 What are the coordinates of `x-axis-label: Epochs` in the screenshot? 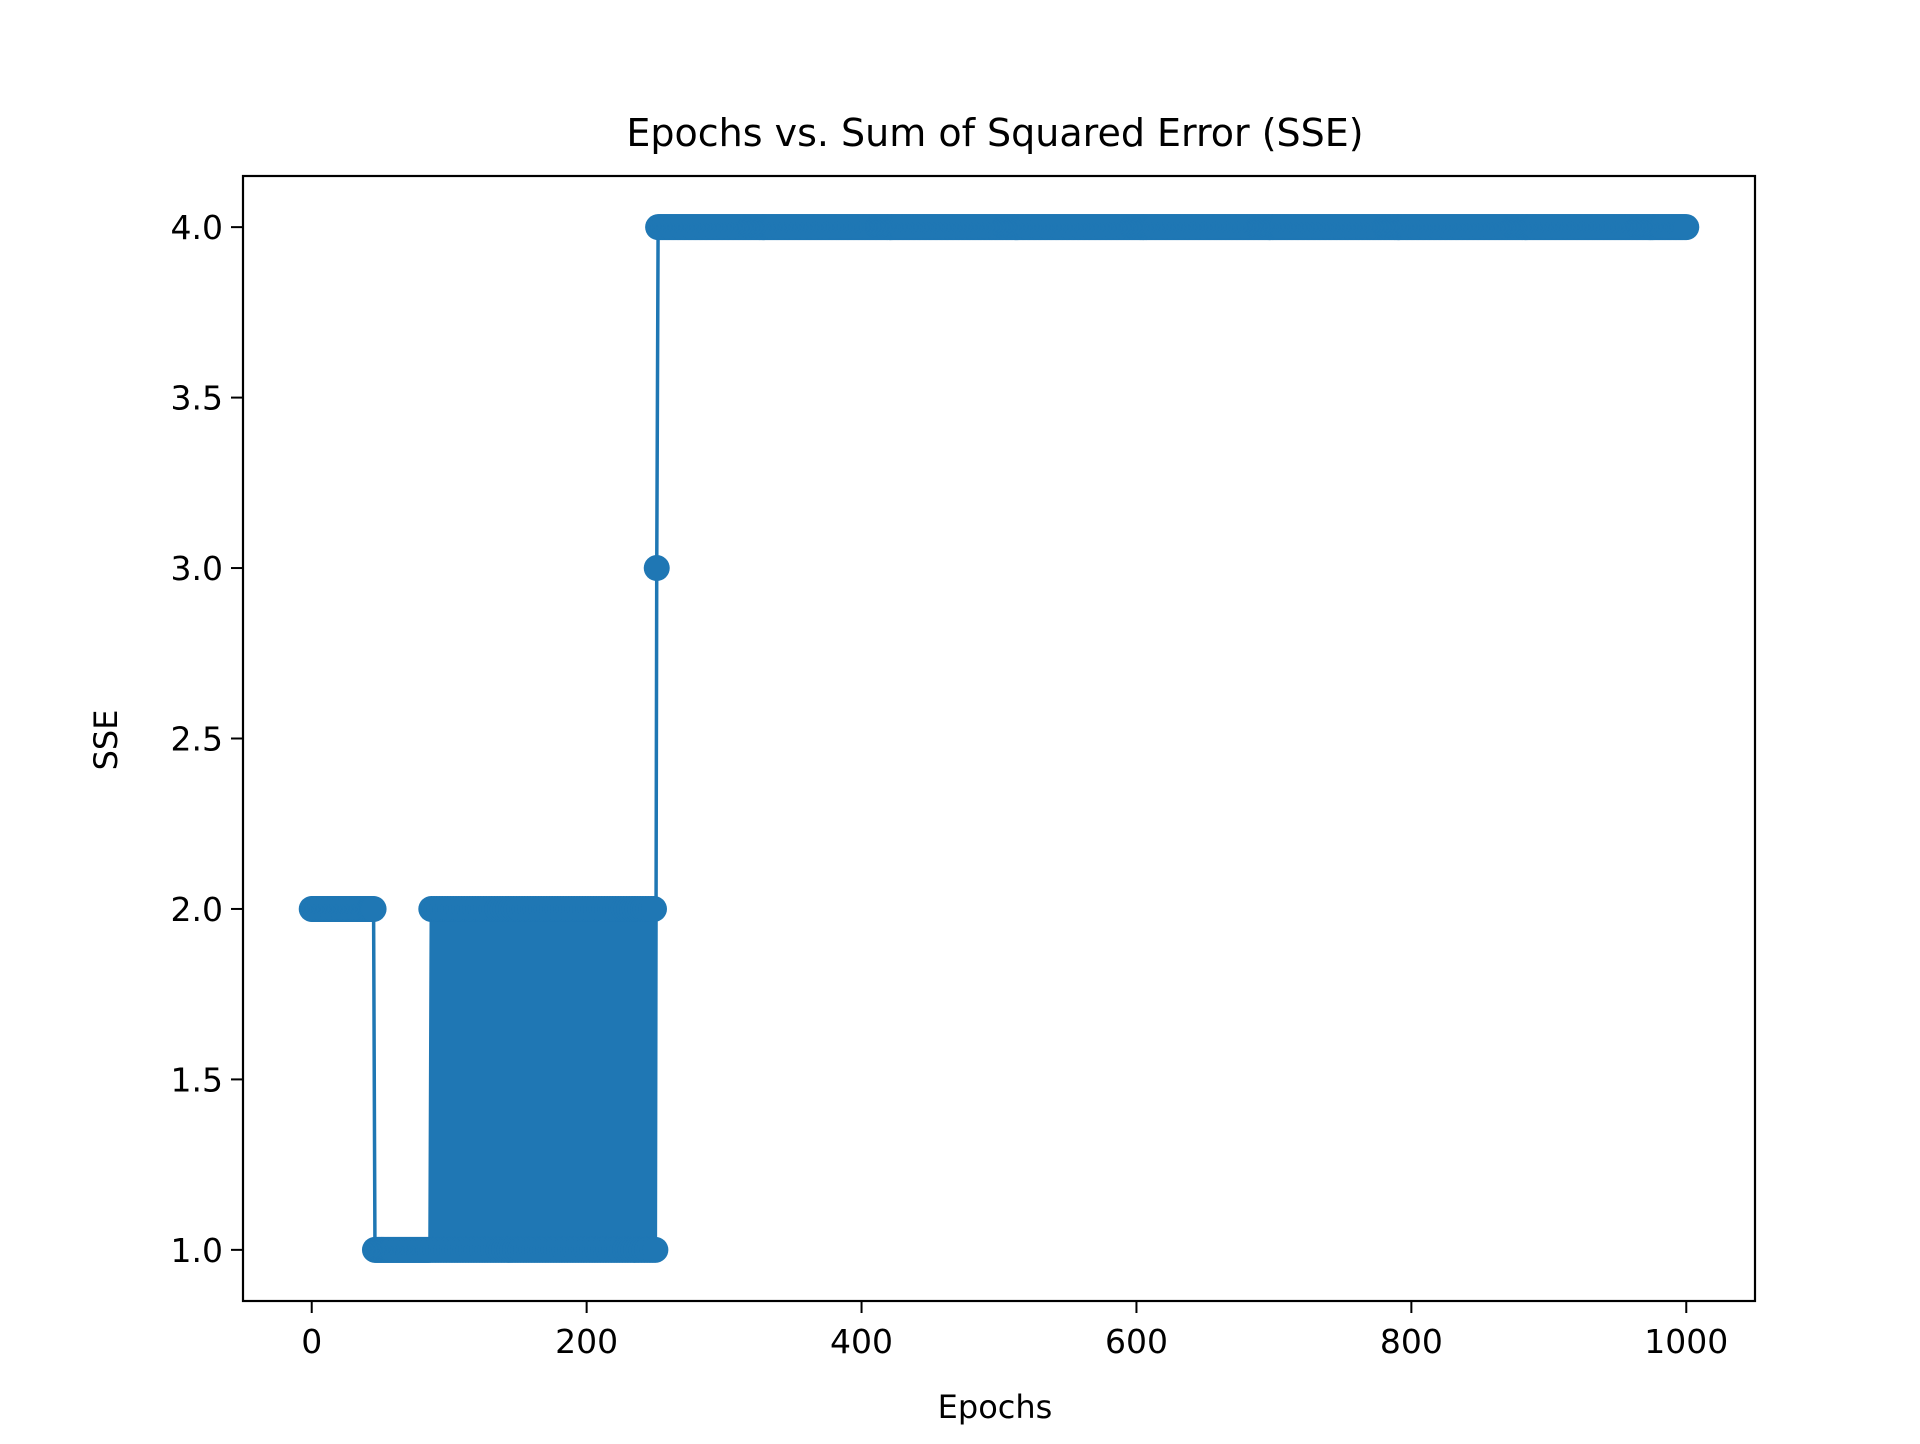 It's located at (995, 1407).